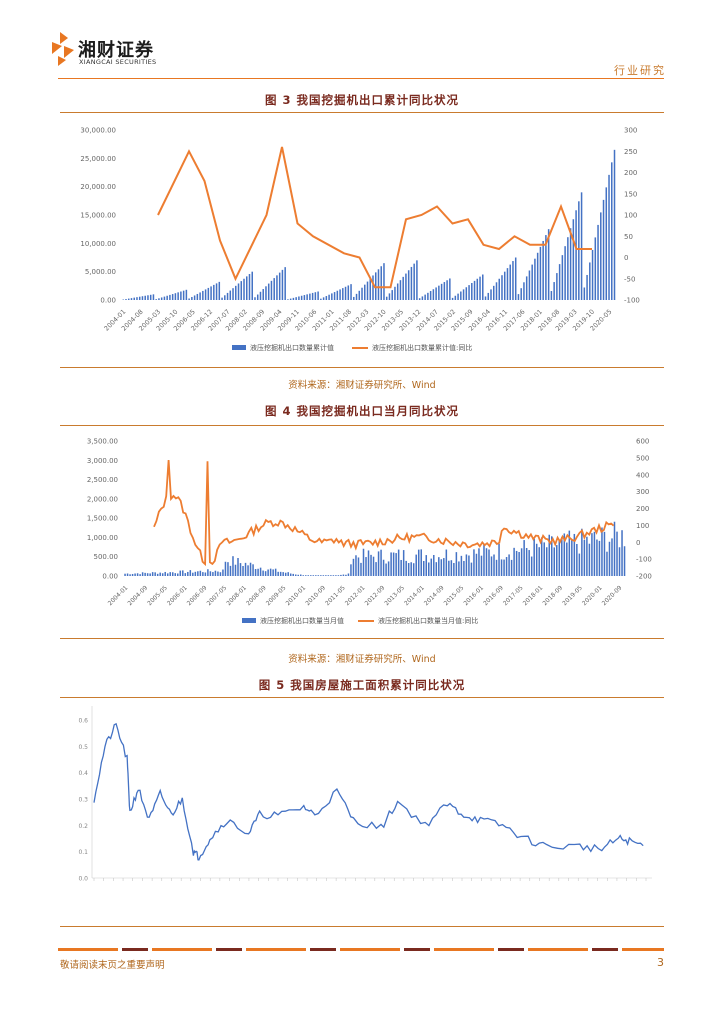 The width and height of the screenshot is (724, 1024). I want to click on right-axis-tick: 400, so click(642, 475).